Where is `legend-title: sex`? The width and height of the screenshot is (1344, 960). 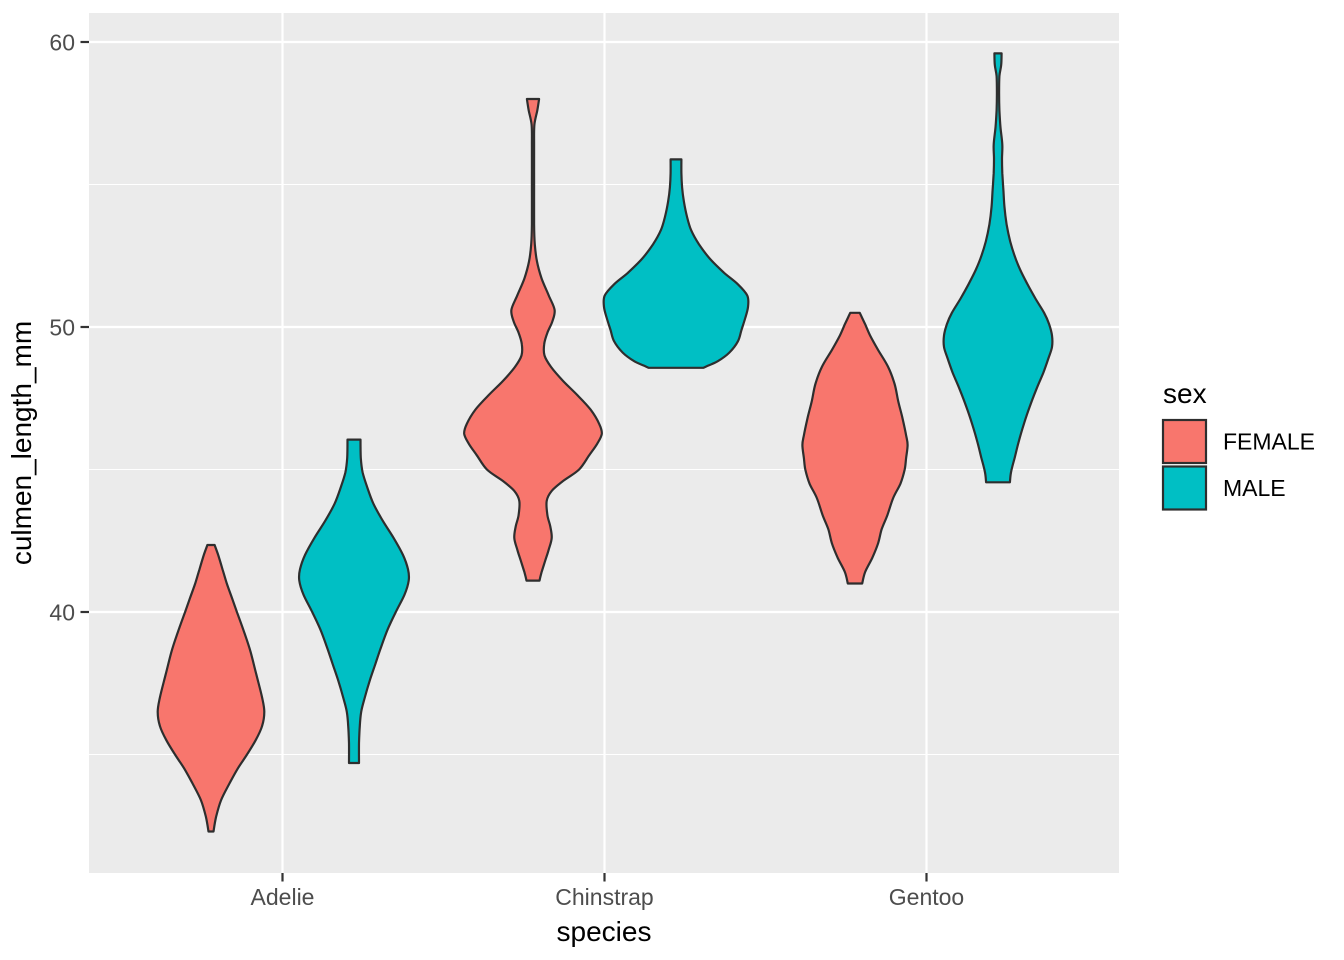
legend-title: sex is located at coordinates (1185, 393).